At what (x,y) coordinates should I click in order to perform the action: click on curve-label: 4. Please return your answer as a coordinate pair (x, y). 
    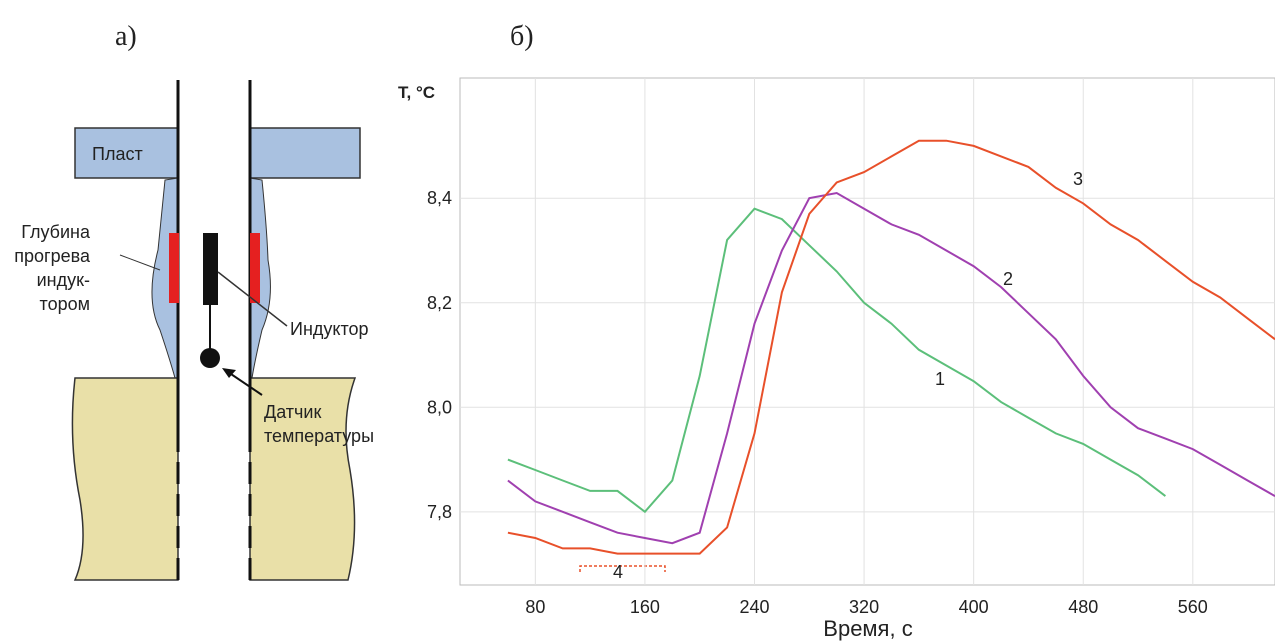
    Looking at the image, I should click on (618, 572).